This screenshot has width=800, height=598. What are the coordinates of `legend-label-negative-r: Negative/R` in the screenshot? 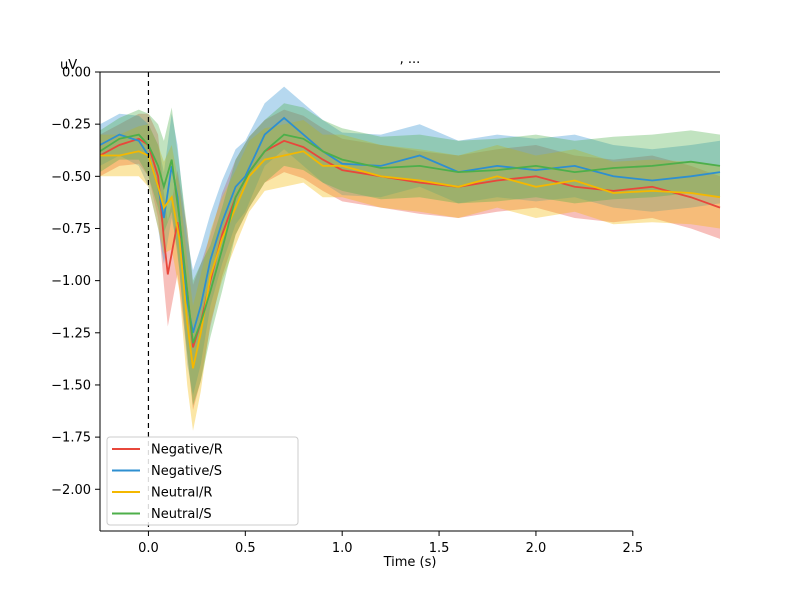 It's located at (187, 450).